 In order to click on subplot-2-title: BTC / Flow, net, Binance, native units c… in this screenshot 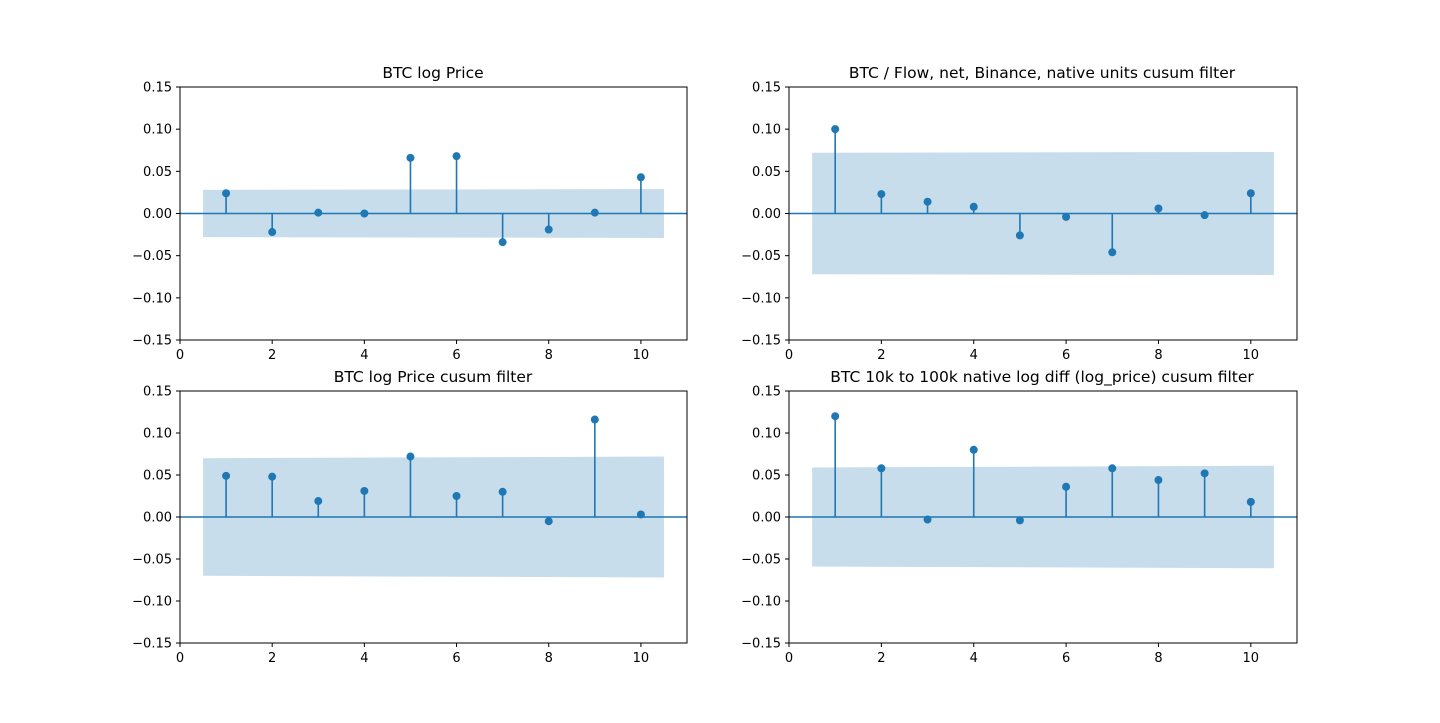, I will do `click(1042, 73)`.